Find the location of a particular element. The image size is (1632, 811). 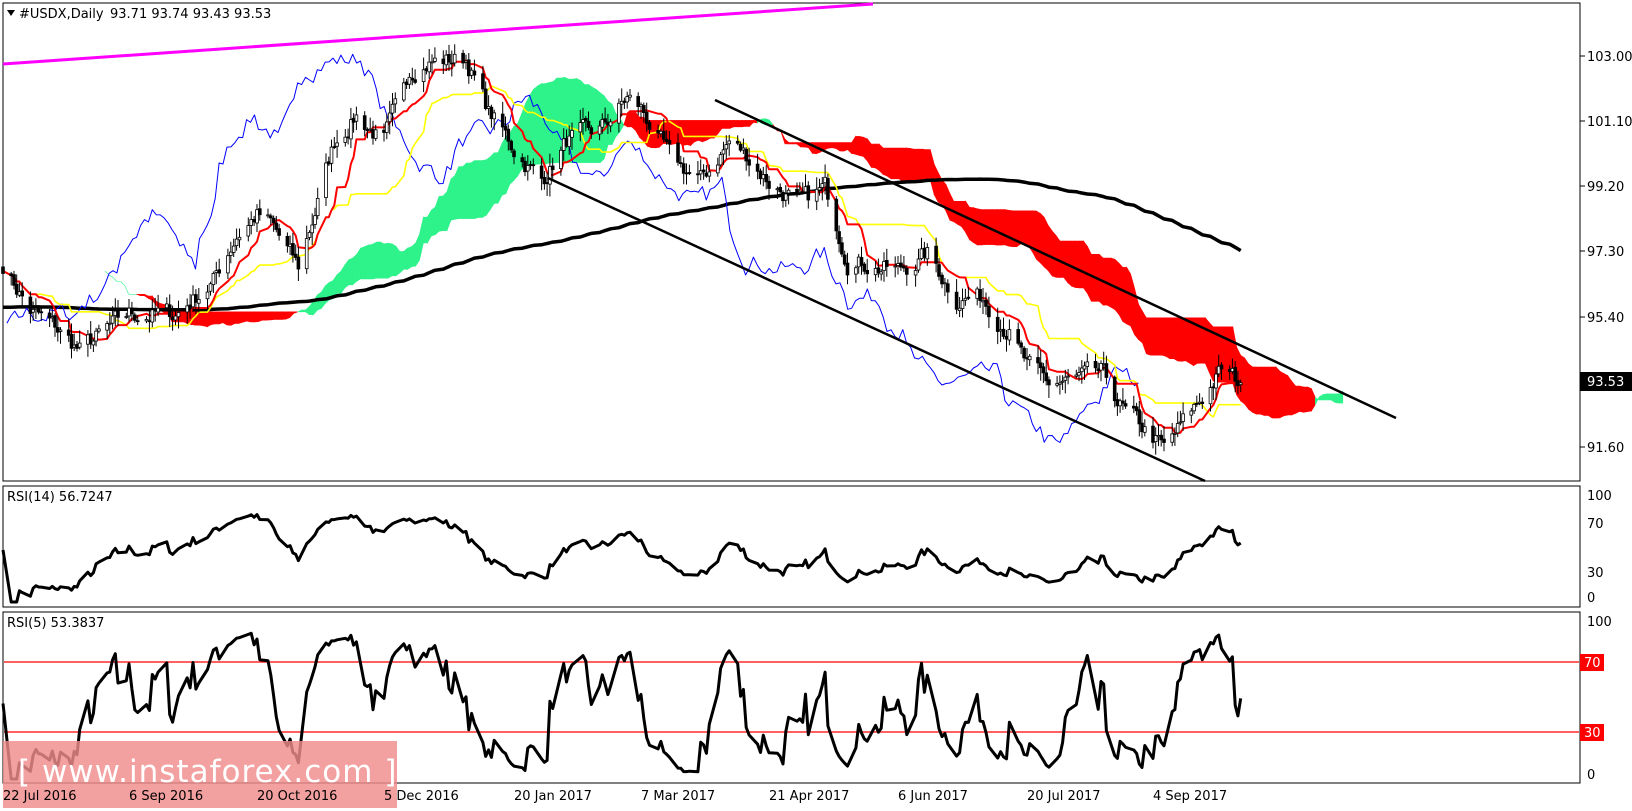

rsi14-tick-label: 70 is located at coordinates (1595, 524).